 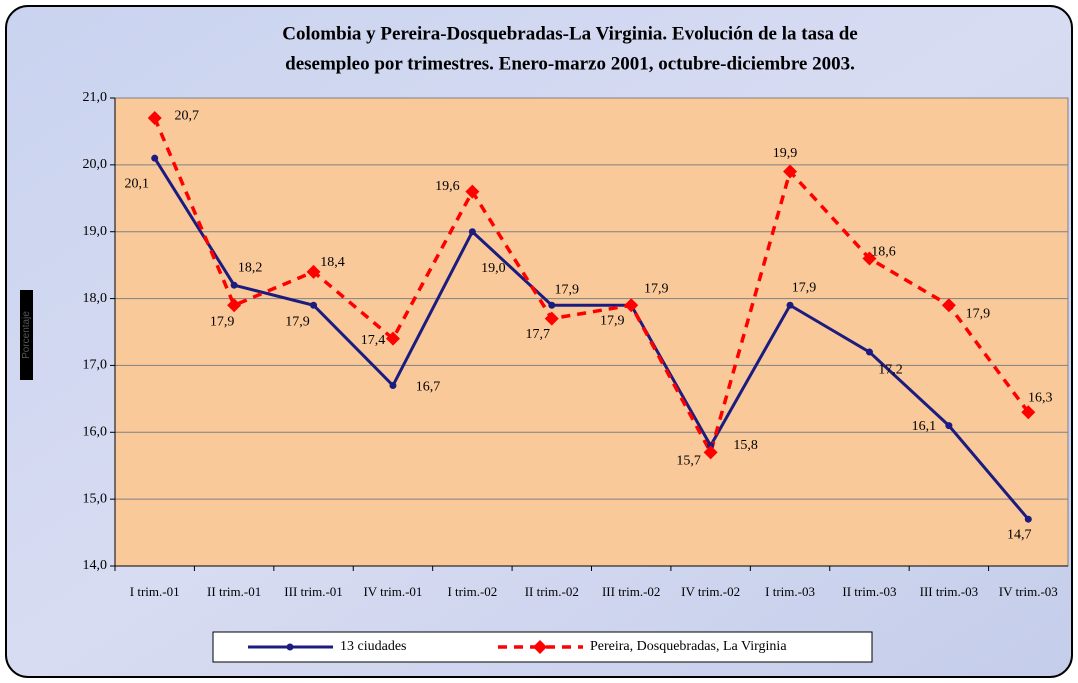 I want to click on data-label: 19,0, so click(x=493, y=268).